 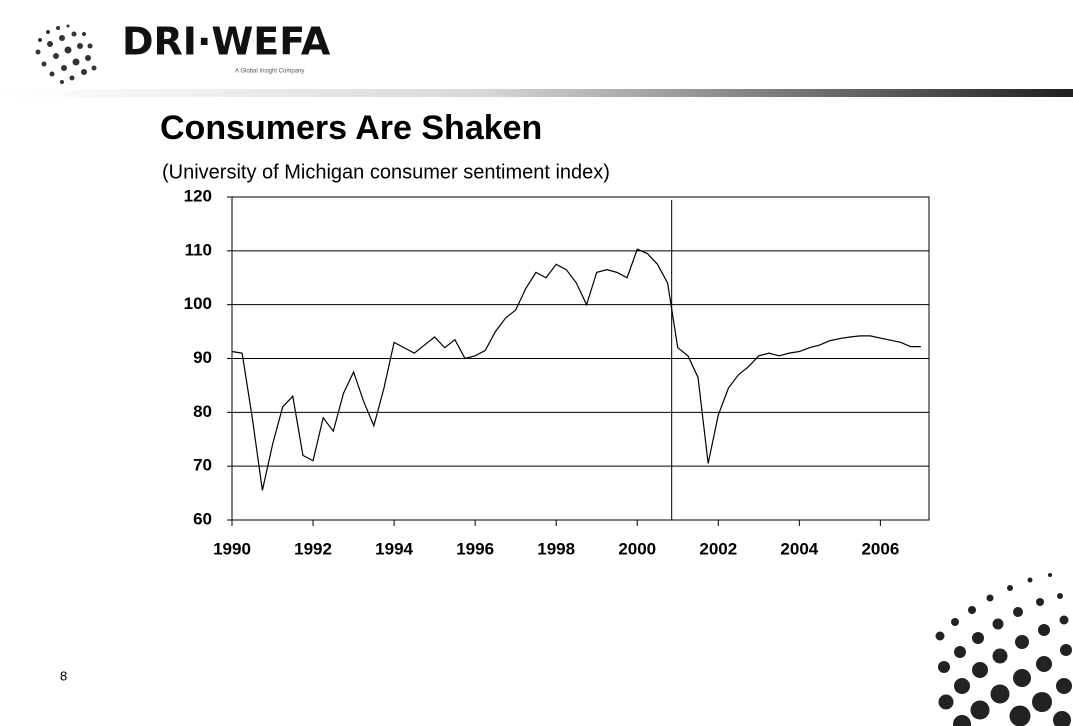 I want to click on tagline: A Global Insight Company, so click(x=269, y=72).